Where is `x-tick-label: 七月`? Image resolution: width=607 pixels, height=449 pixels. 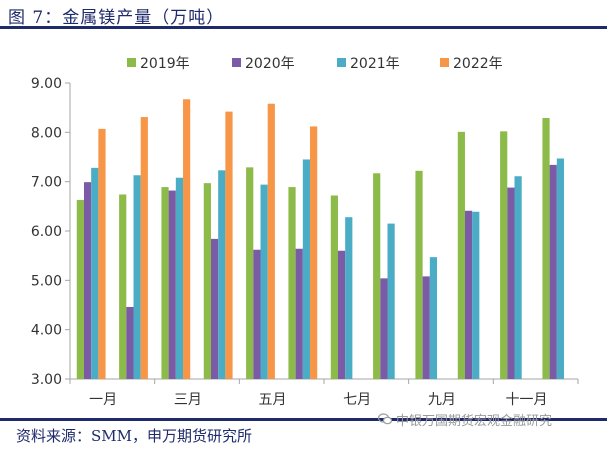 x-tick-label: 七月 is located at coordinates (357, 400).